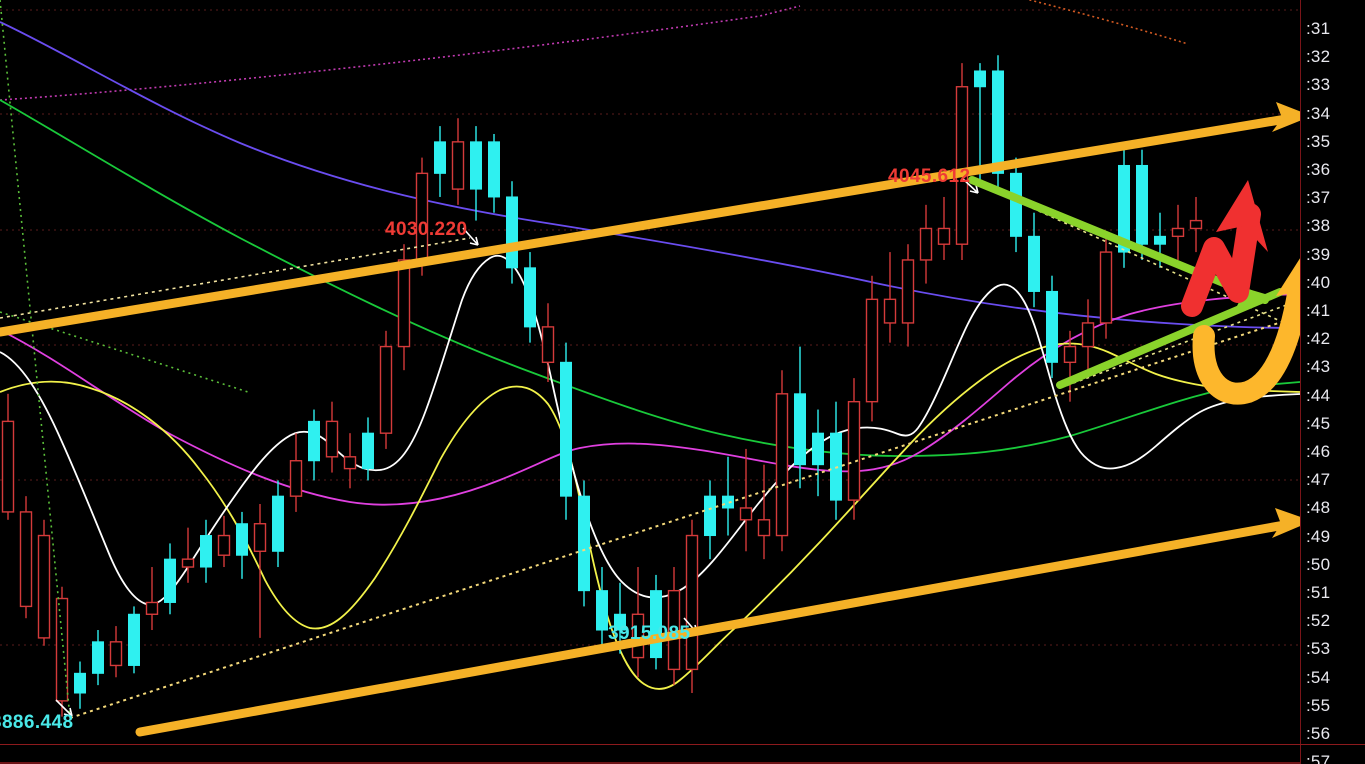 The height and width of the screenshot is (764, 1365). Describe the element at coordinates (1318, 536) in the screenshot. I see `axis-tick: :49` at that location.